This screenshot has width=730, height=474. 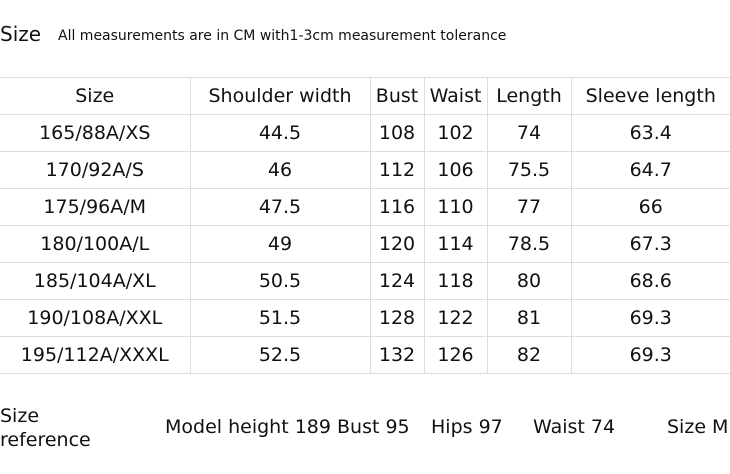 What do you see at coordinates (95, 318) in the screenshot?
I see `table-cell: 190/108A/XXL` at bounding box center [95, 318].